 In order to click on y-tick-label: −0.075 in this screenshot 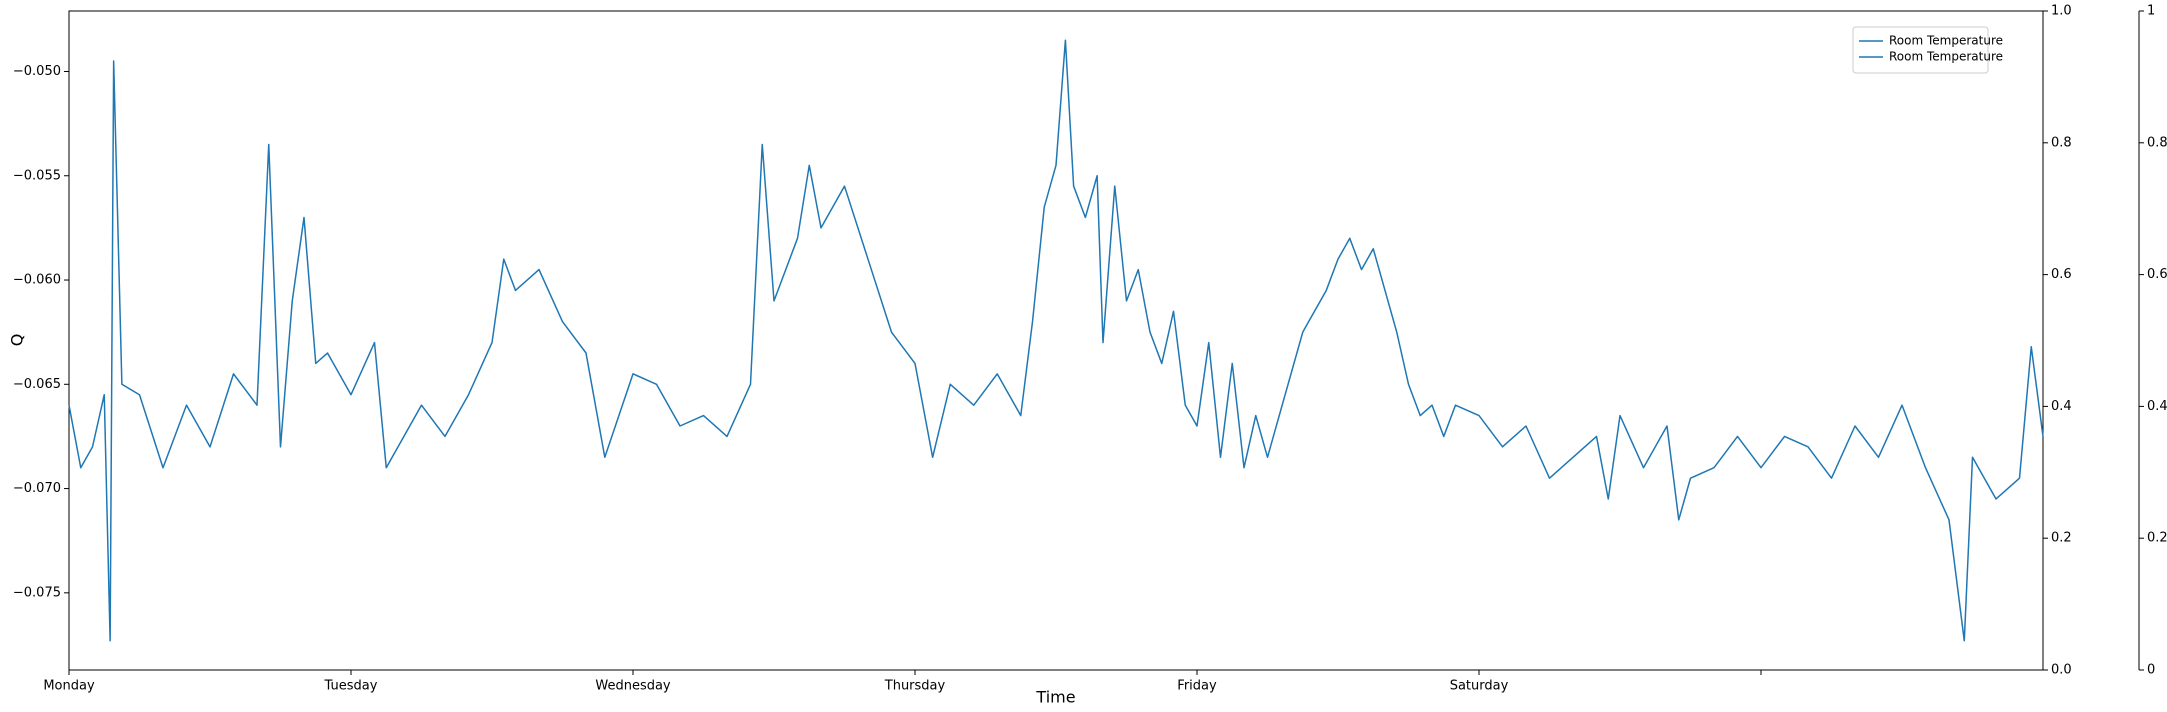, I will do `click(37, 592)`.